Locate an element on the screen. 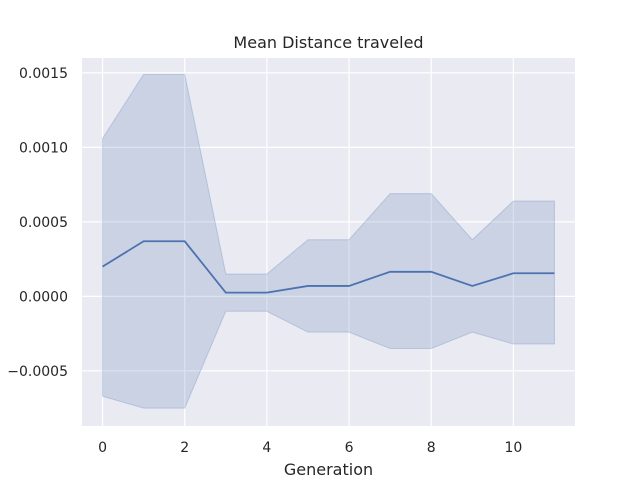 This screenshot has height=480, width=640. x-tick-label: 4 is located at coordinates (266, 448).